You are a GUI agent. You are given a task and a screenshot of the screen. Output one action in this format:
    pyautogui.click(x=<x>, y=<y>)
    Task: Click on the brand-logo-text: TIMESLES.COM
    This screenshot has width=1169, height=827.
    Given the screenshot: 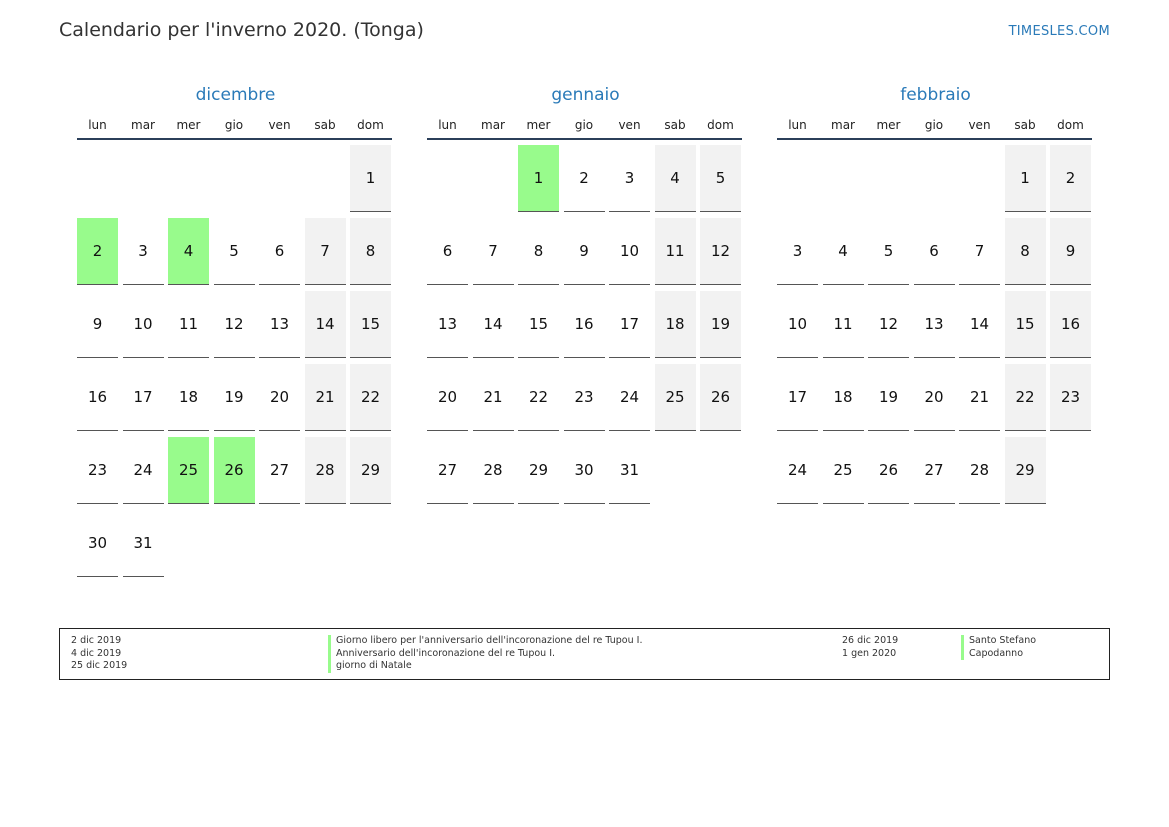 What is the action you would take?
    pyautogui.click(x=1059, y=31)
    